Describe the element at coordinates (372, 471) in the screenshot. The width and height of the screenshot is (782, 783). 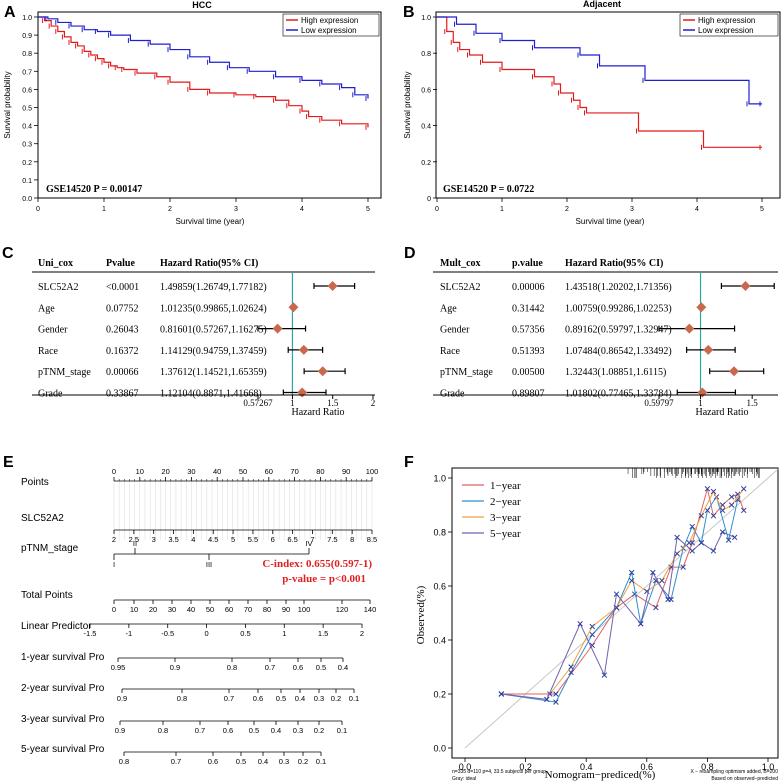
I see `panel-e-points-tick-label-10: 100` at that location.